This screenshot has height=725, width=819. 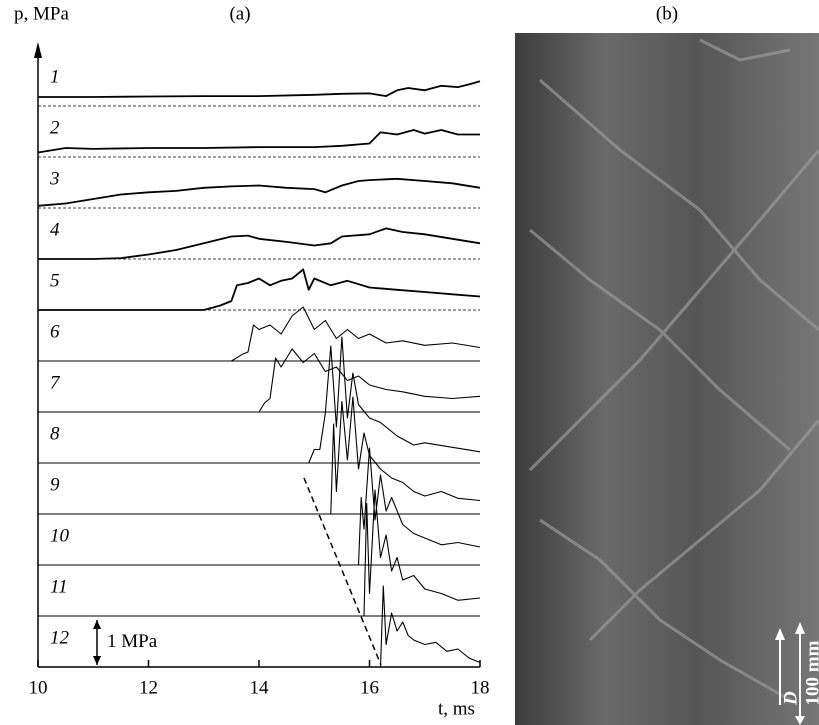 What do you see at coordinates (369, 687) in the screenshot?
I see `x-tick-label: 16` at bounding box center [369, 687].